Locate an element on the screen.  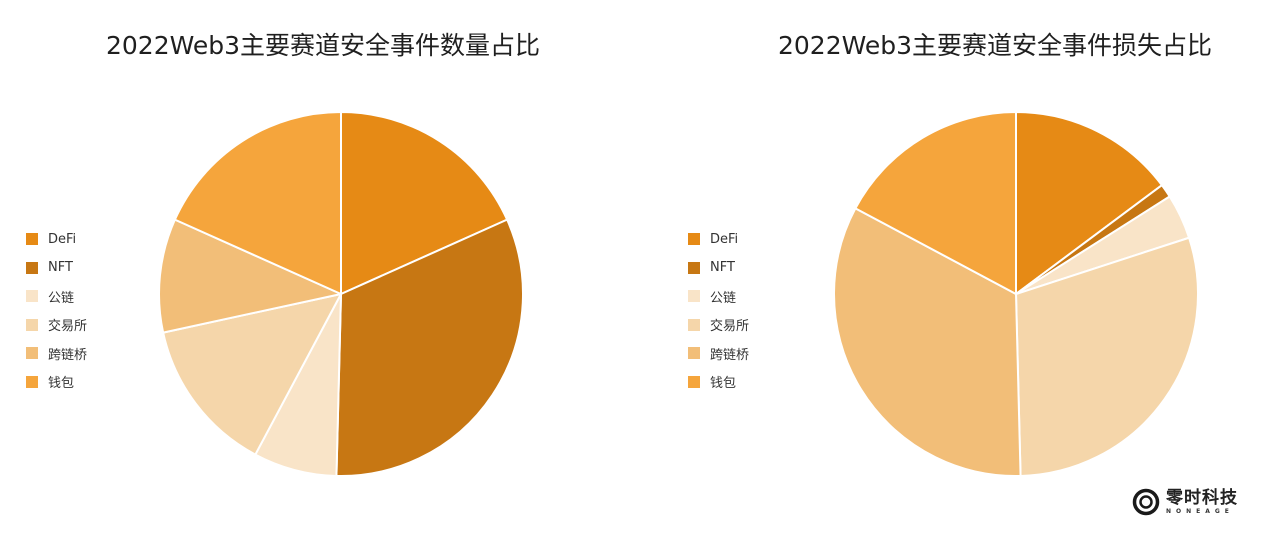
chart-title-right: 2022Web3主要赛道安全事件损失占比 is located at coordinates (995, 45).